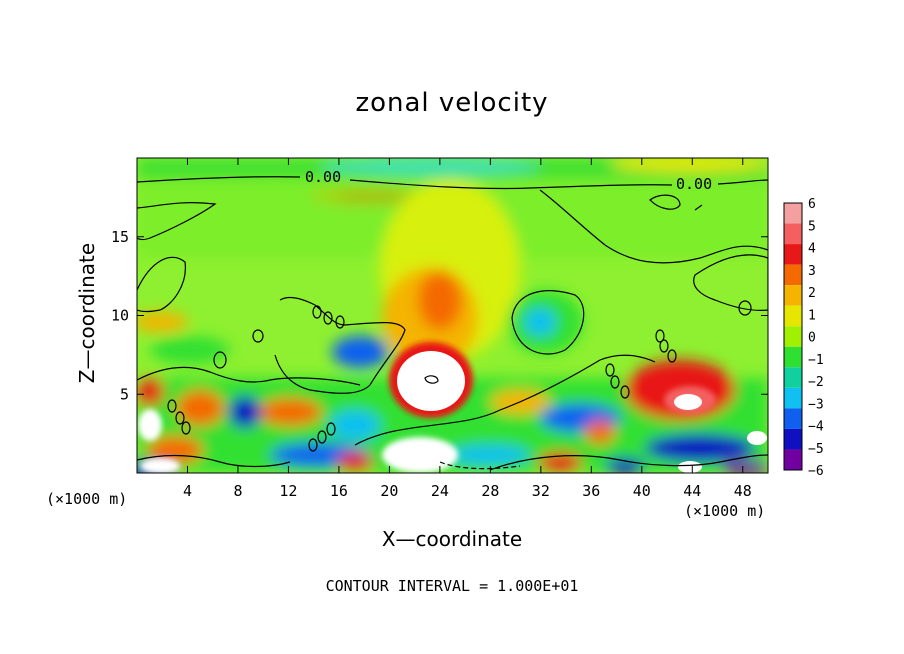 This screenshot has width=904, height=654. I want to click on colorbar-label: 5, so click(812, 226).